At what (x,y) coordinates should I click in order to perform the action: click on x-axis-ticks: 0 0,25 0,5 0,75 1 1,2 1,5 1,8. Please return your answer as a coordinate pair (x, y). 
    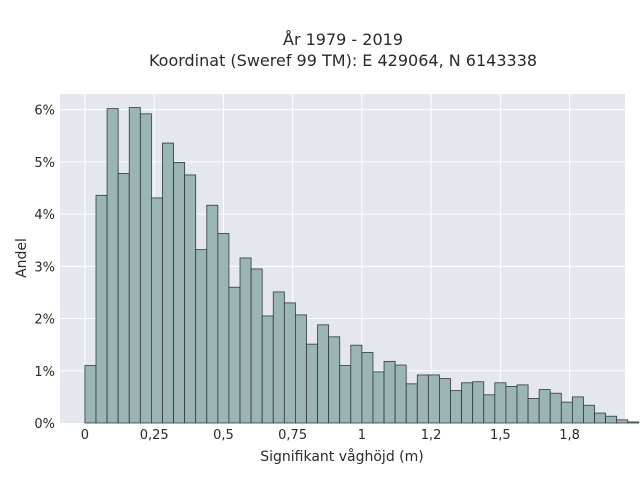
    Looking at the image, I should click on (330, 435).